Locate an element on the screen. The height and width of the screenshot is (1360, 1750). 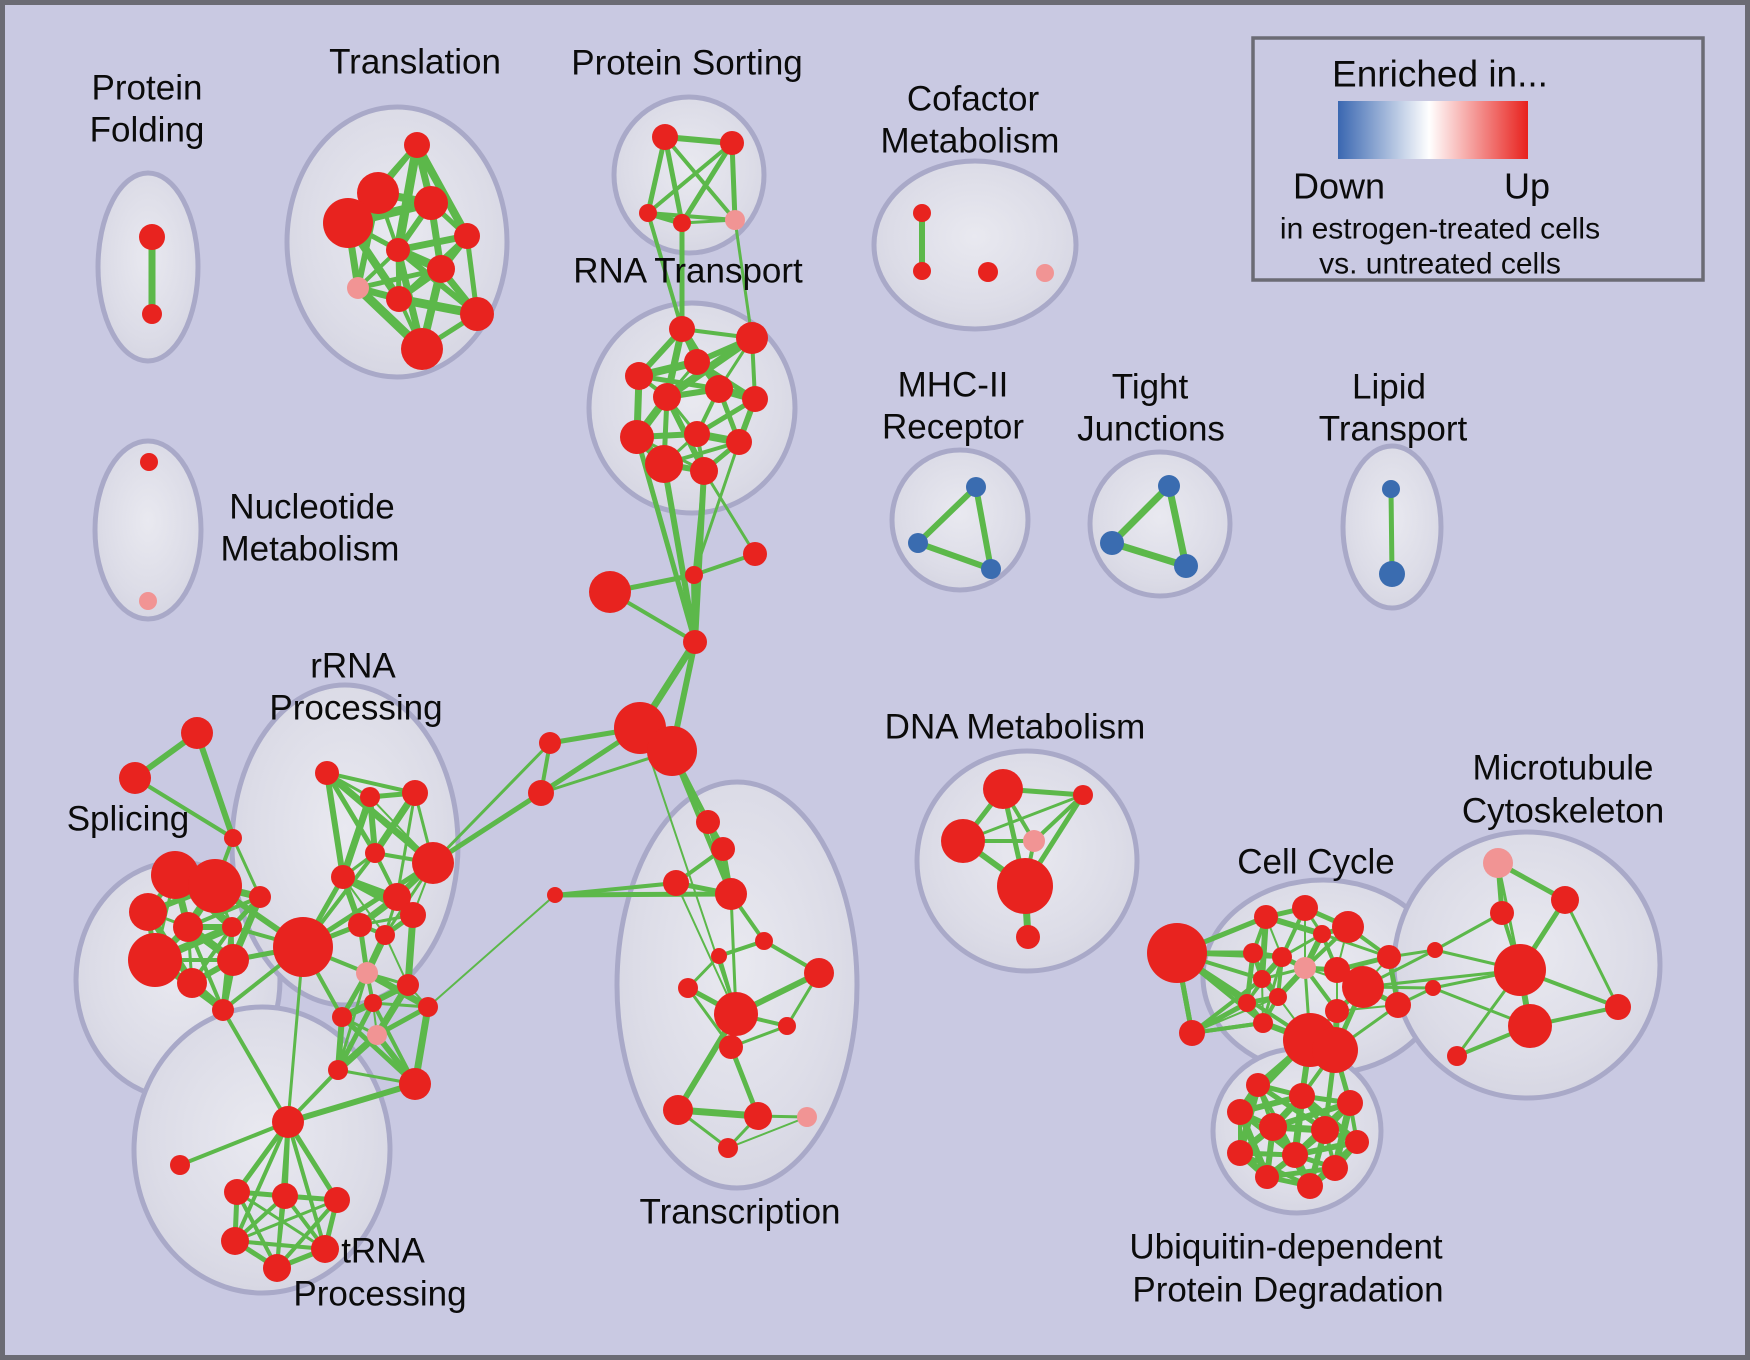
cluster-ellipse-trna-processing is located at coordinates (262, 1150).